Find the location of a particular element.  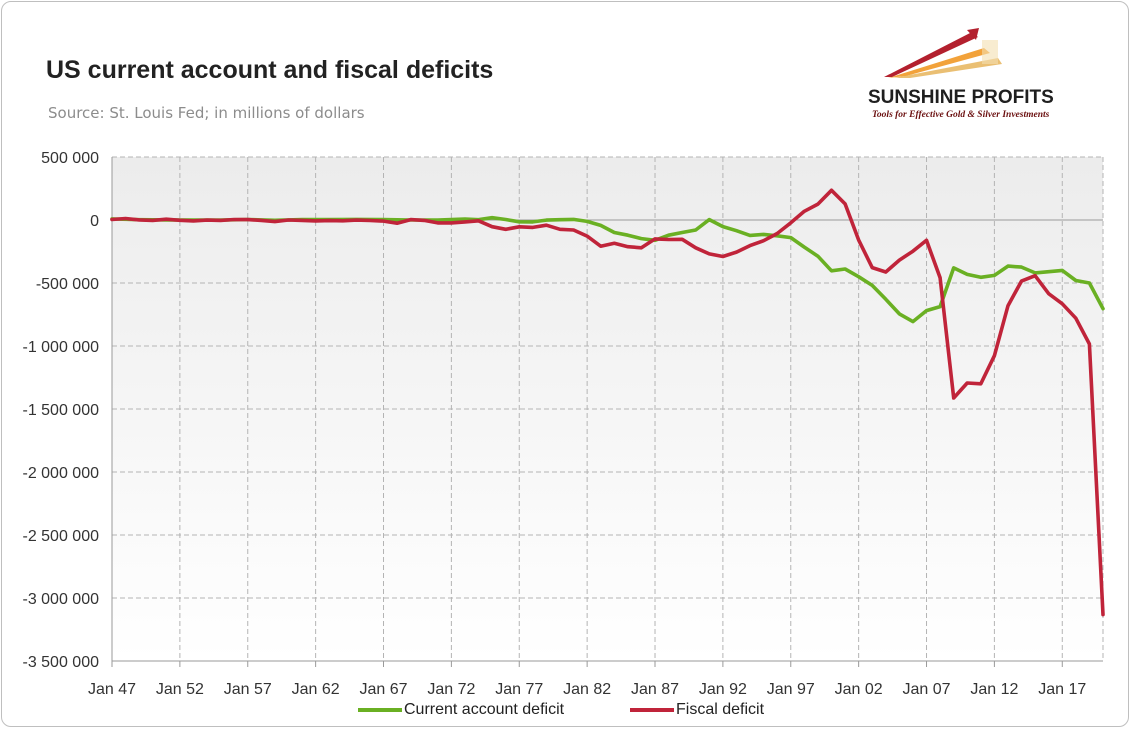

x-tick-label: Jan 87 is located at coordinates (655, 689).